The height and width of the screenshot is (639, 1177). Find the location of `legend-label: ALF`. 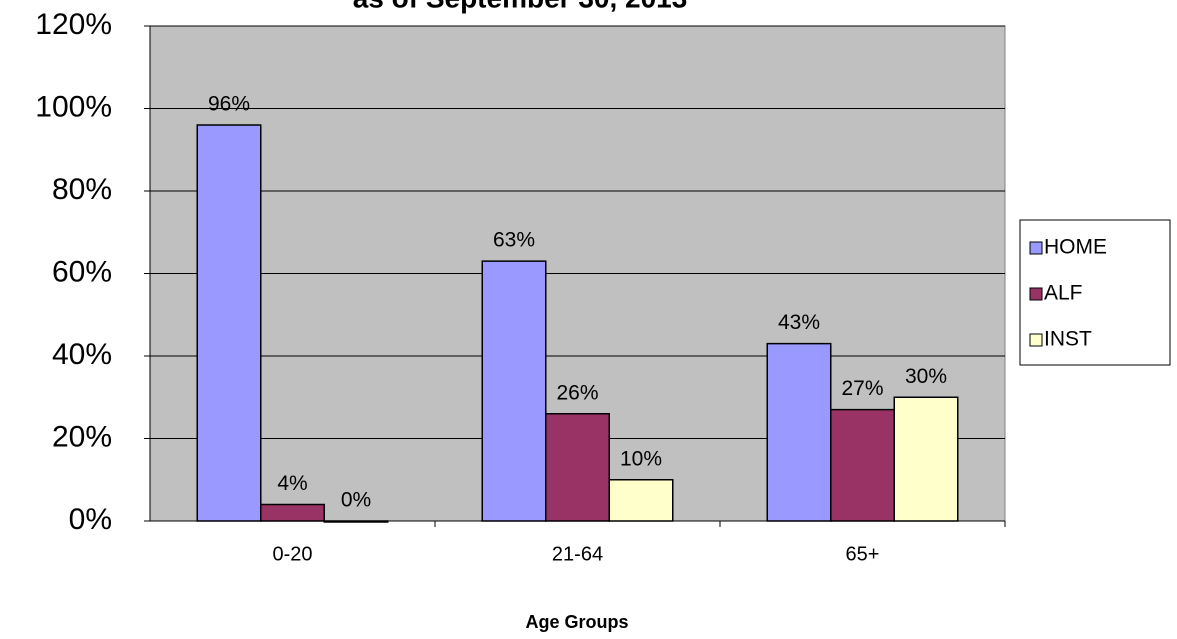

legend-label: ALF is located at coordinates (1063, 293).